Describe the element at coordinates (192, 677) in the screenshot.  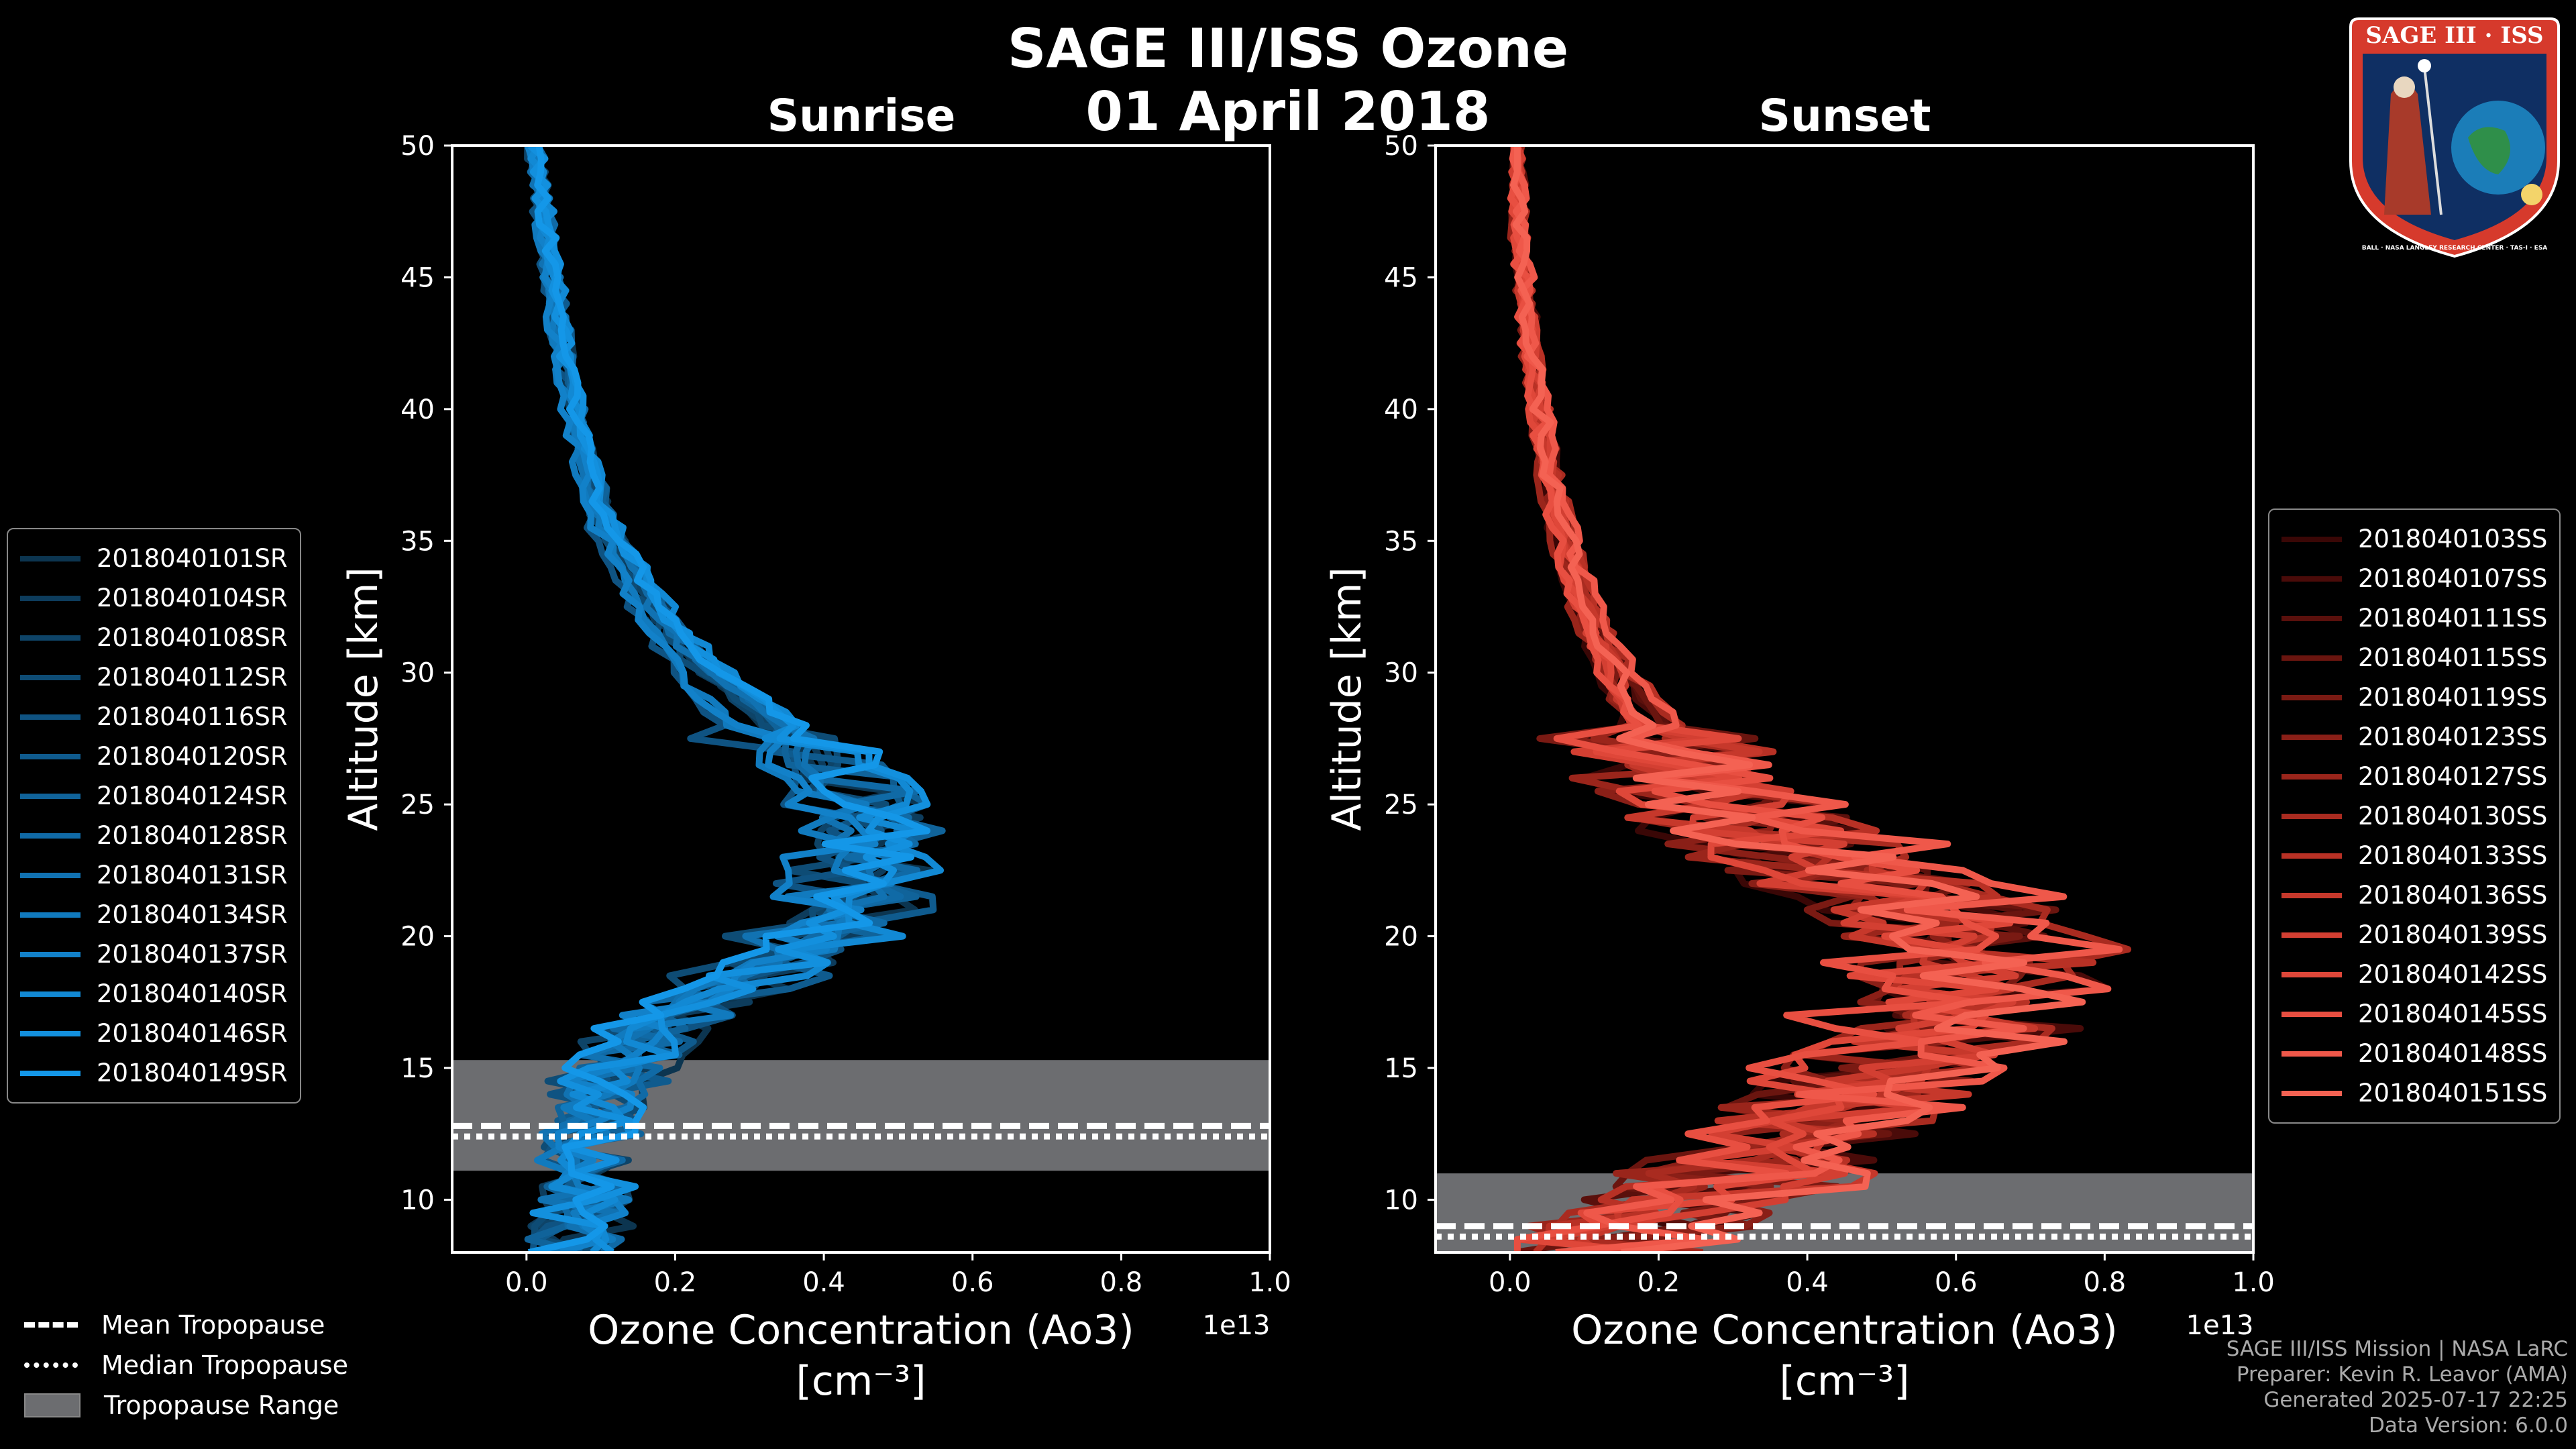
I see `legend-label: 2018040112SR` at that location.